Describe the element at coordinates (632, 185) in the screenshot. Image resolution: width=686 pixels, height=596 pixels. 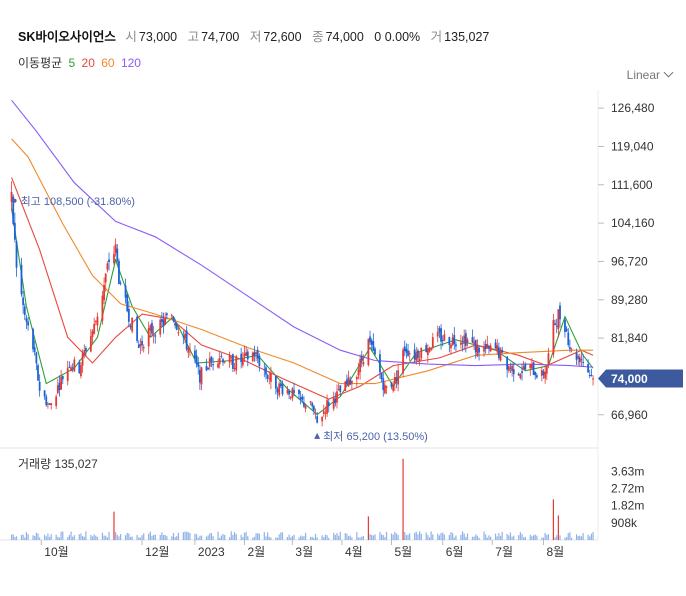
I see `price-tick-label: 111,600` at that location.